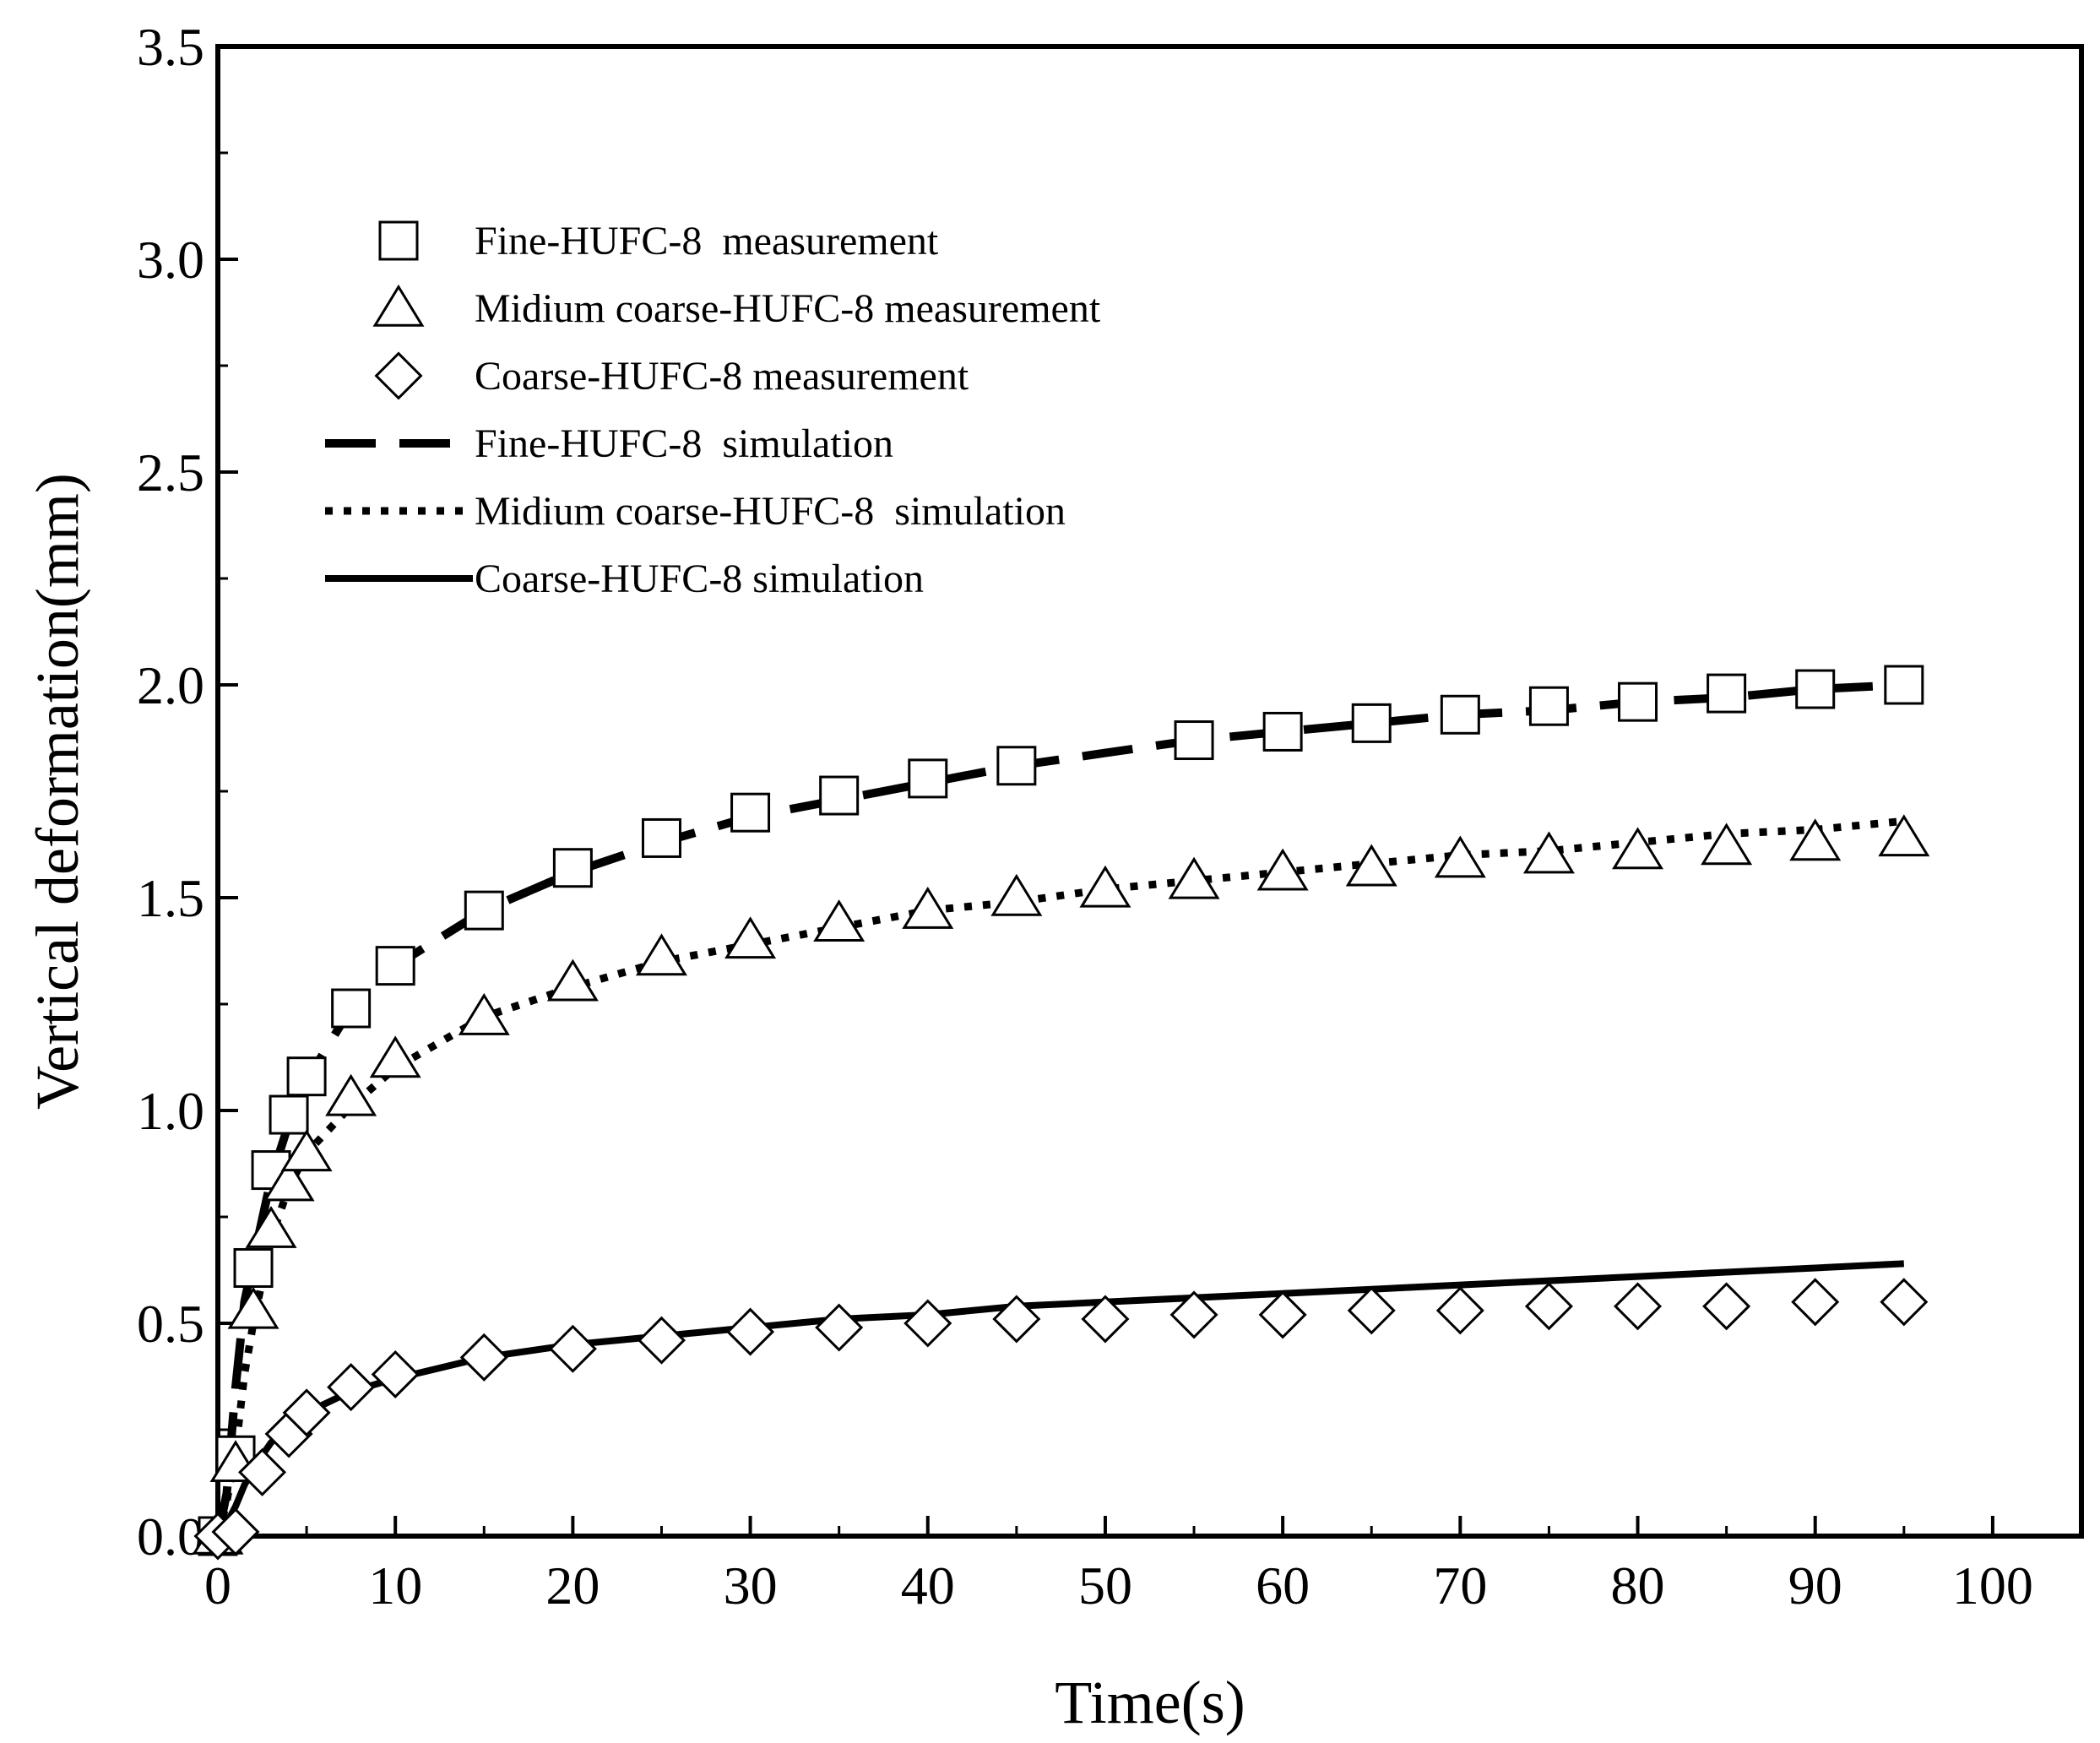 The width and height of the screenshot is (2100, 1743). Describe the element at coordinates (171, 898) in the screenshot. I see `y-tick-label: 1.5` at that location.